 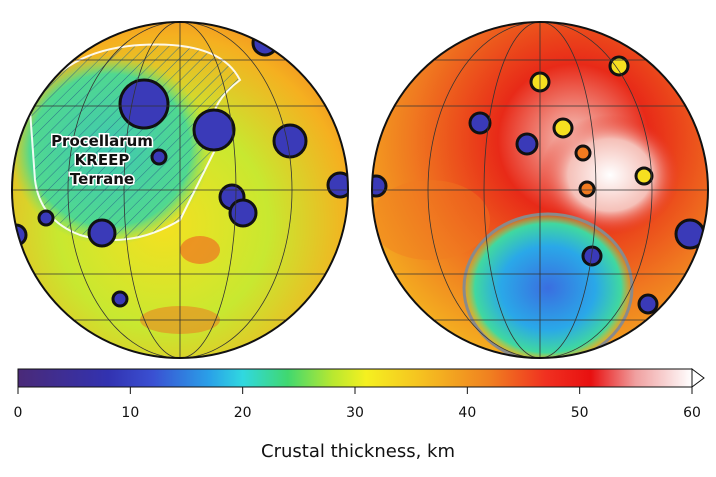 I want to click on colorbar-label: Crustal thickness, km, so click(x=358, y=451).